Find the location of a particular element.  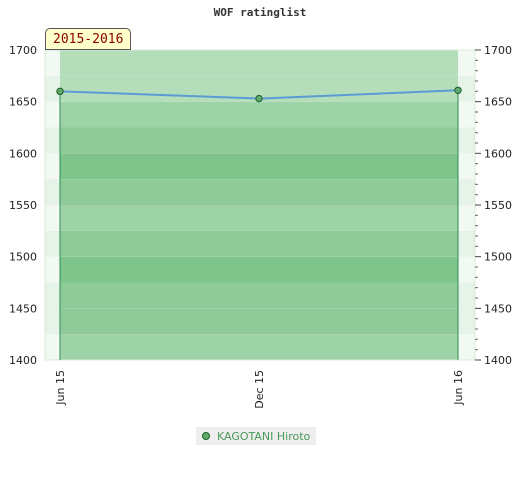

y-tick-label-right: 1500 is located at coordinates (498, 257).